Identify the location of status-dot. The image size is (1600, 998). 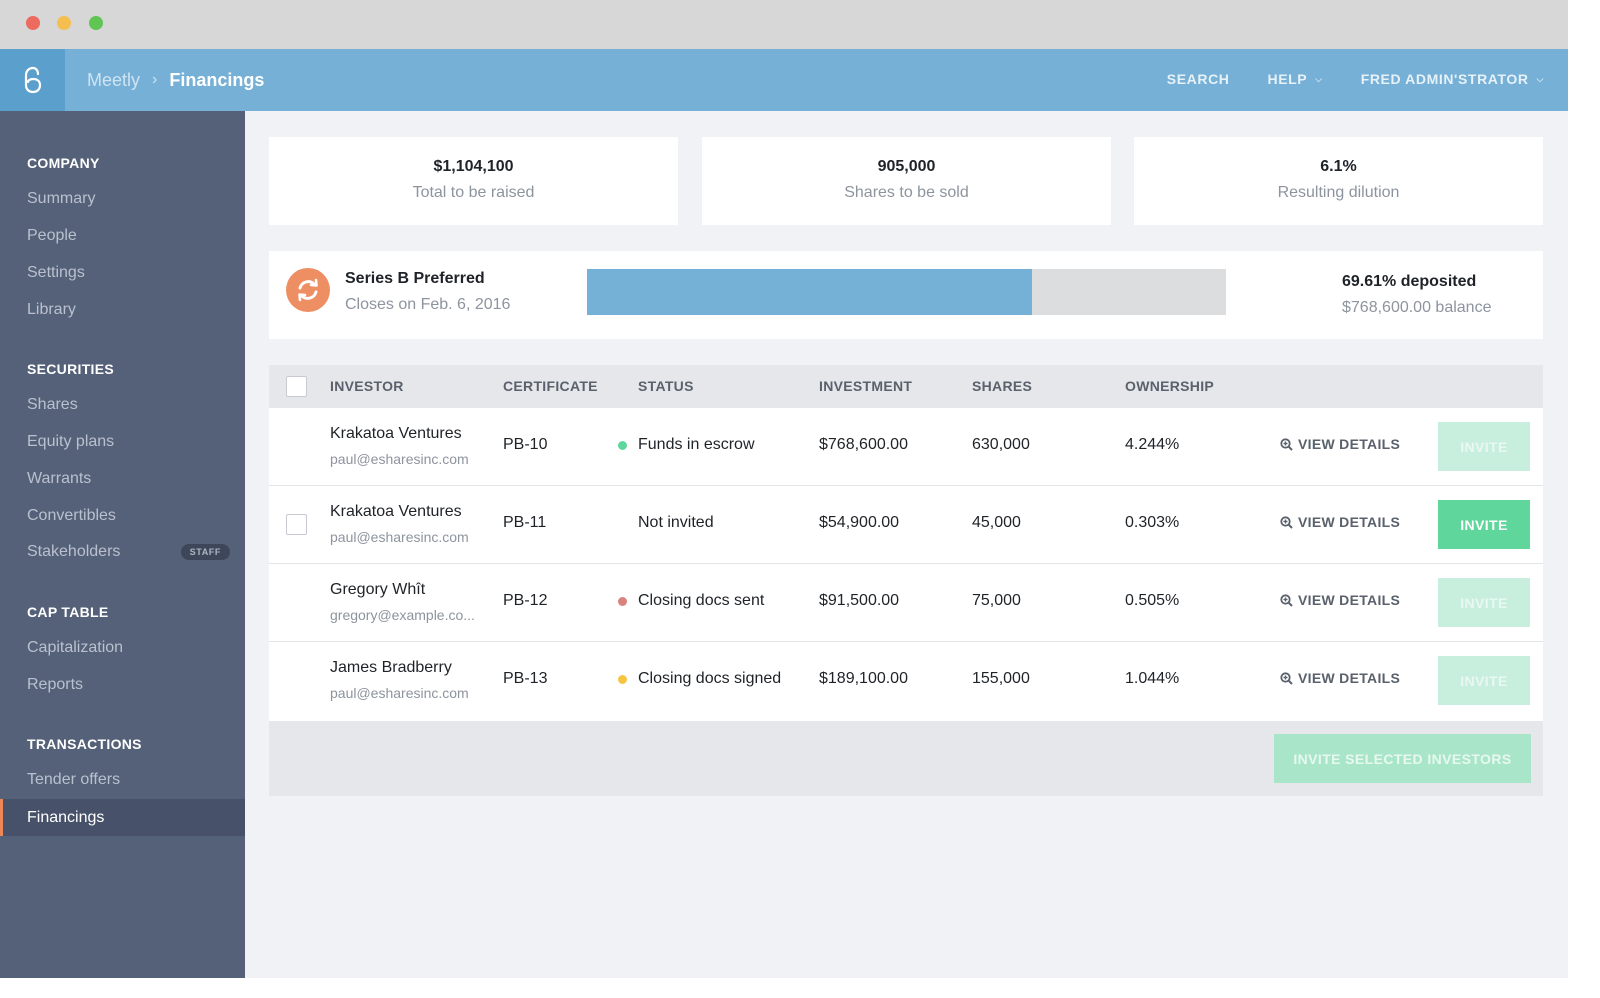
(622, 445).